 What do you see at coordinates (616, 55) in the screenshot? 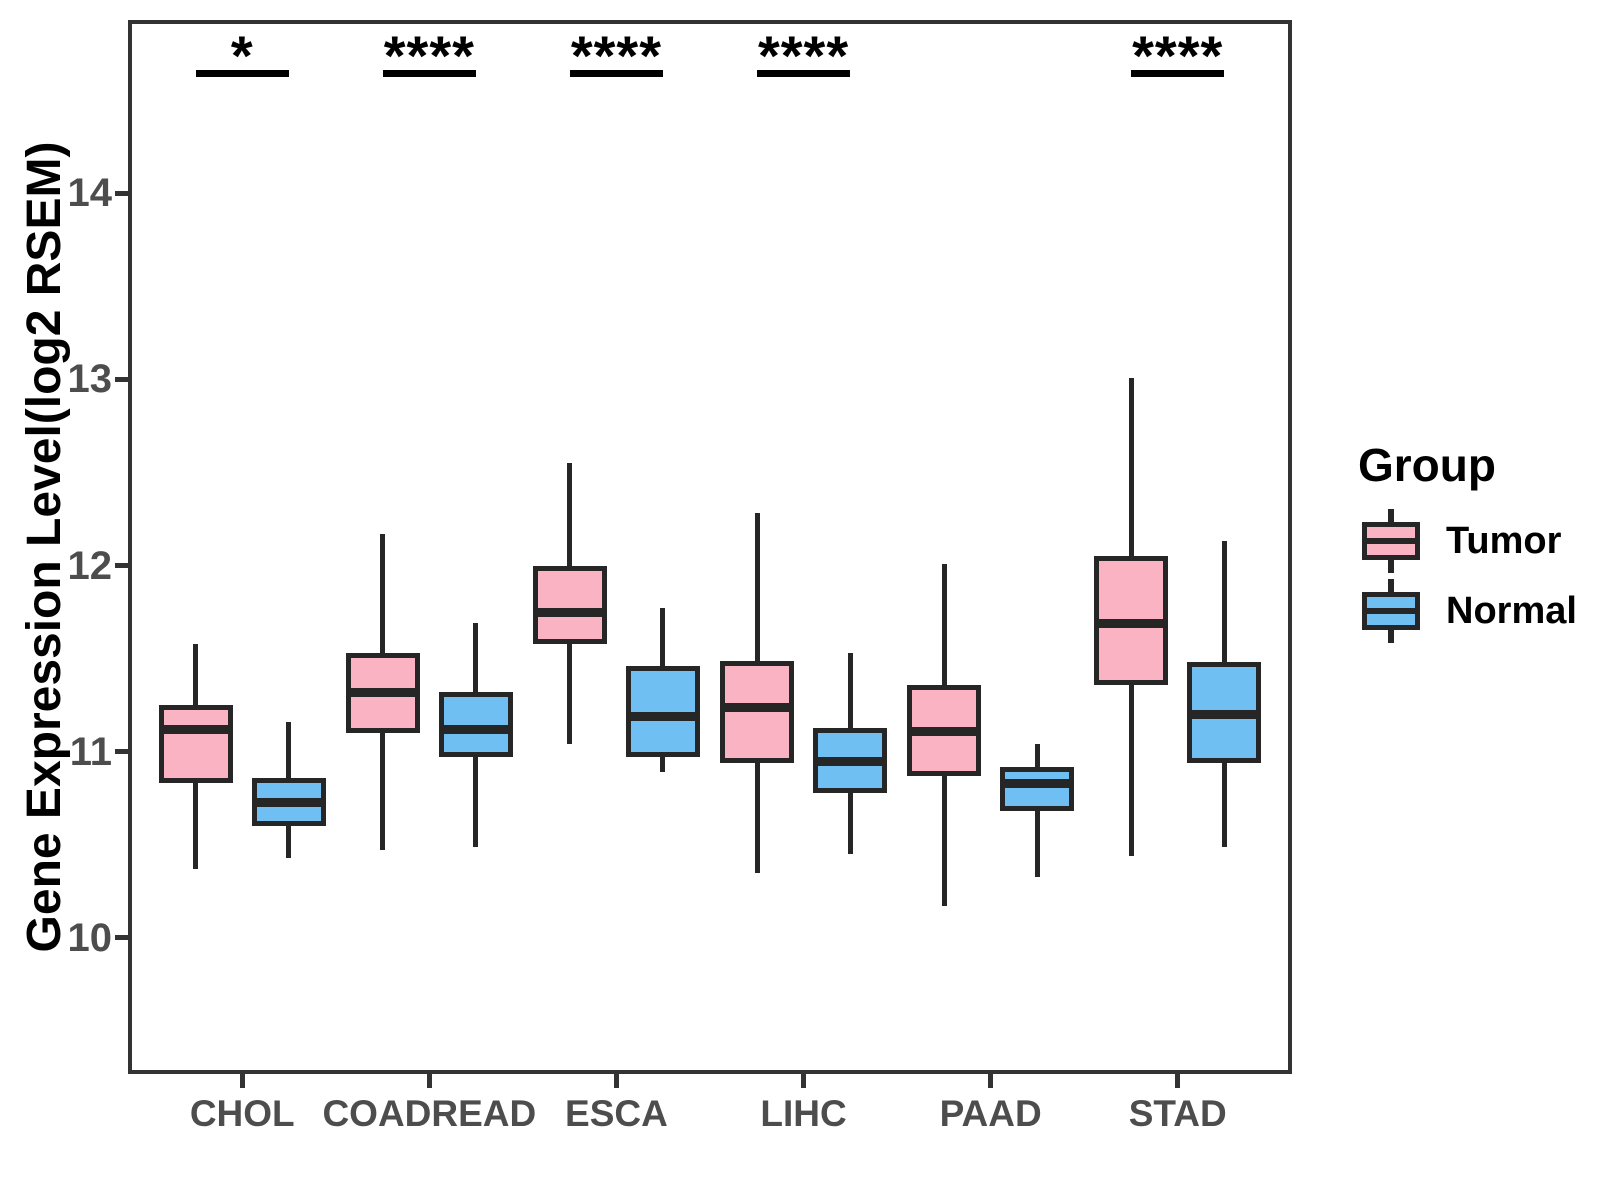
I see `significance-stars-esca: ****` at bounding box center [616, 55].